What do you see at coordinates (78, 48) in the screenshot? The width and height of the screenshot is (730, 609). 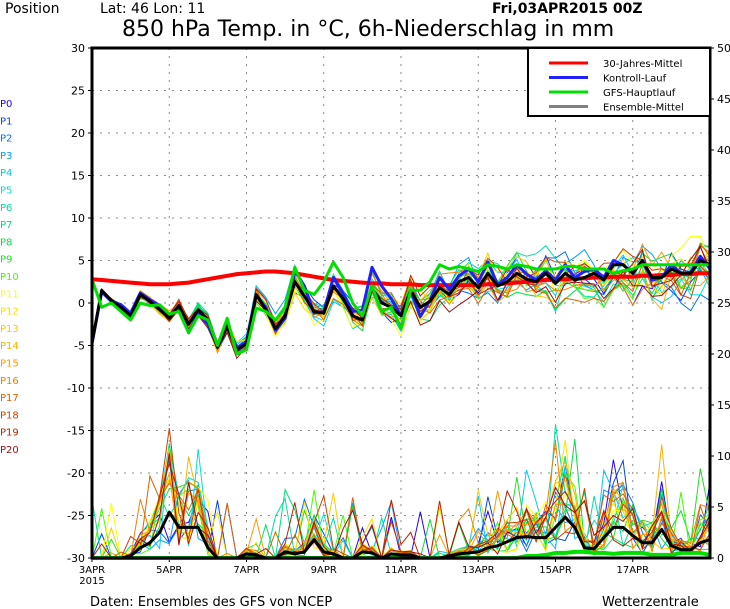 I see `left-tick-label: 30` at bounding box center [78, 48].